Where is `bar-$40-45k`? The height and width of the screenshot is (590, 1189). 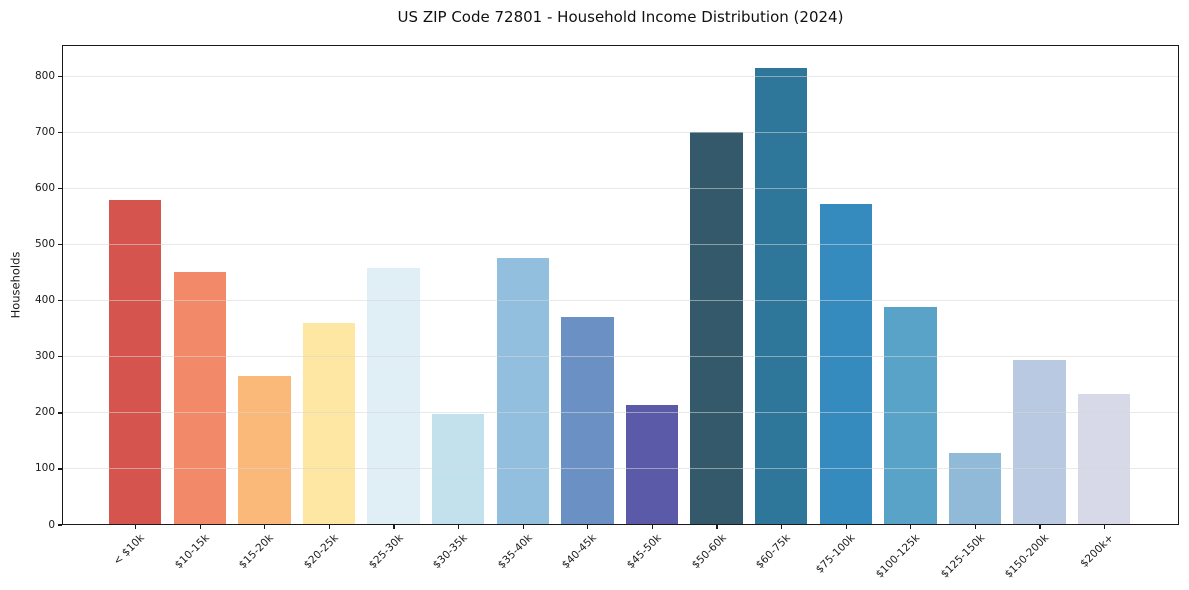 bar-$40-45k is located at coordinates (587, 420).